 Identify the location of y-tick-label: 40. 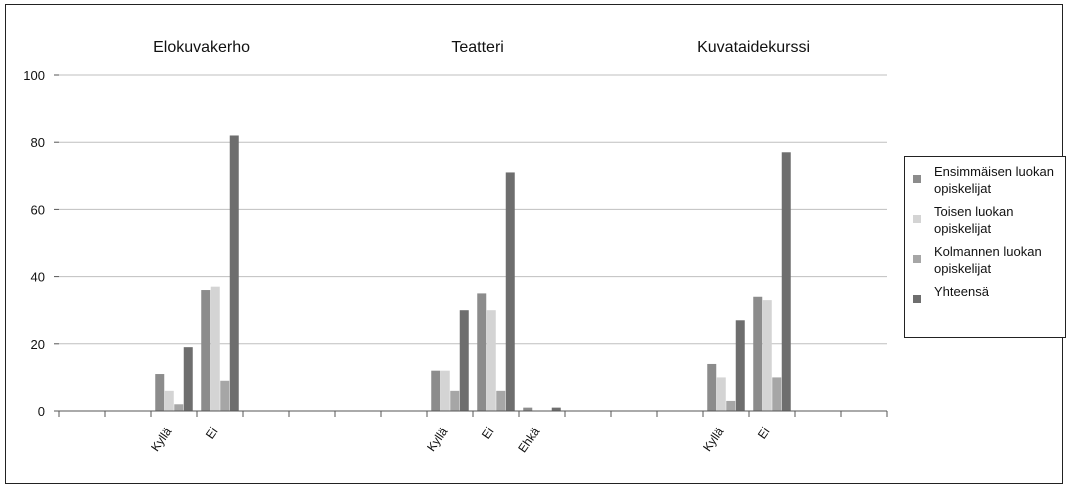
(38, 277).